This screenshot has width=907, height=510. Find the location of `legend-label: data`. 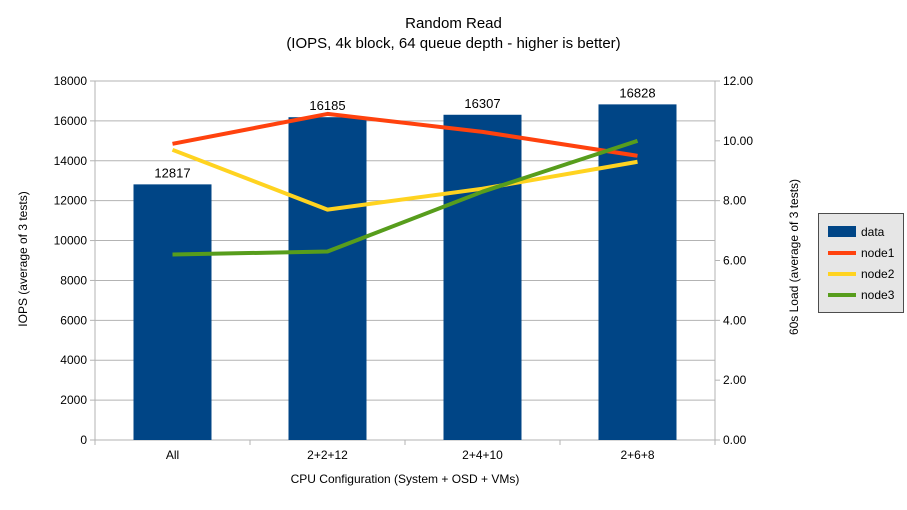

legend-label: data is located at coordinates (873, 231).